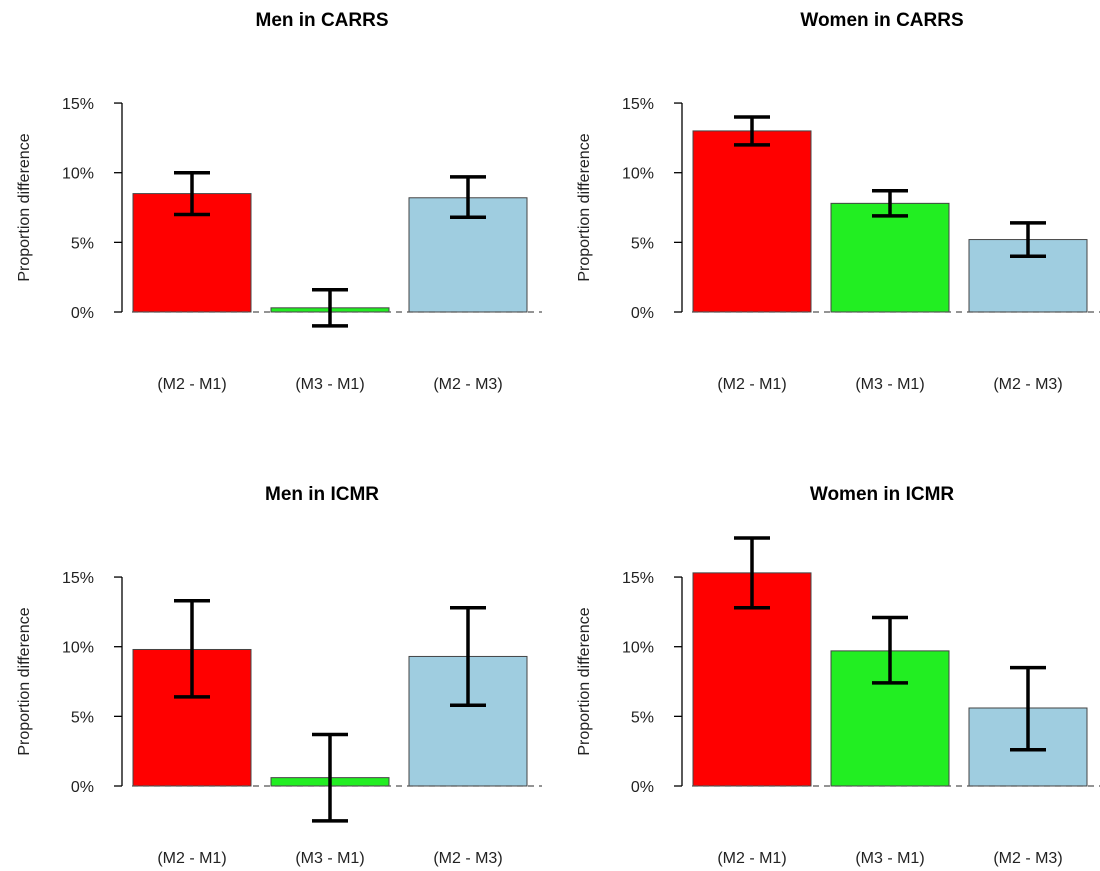  I want to click on chart-title: Women in ICMR, so click(882, 494).